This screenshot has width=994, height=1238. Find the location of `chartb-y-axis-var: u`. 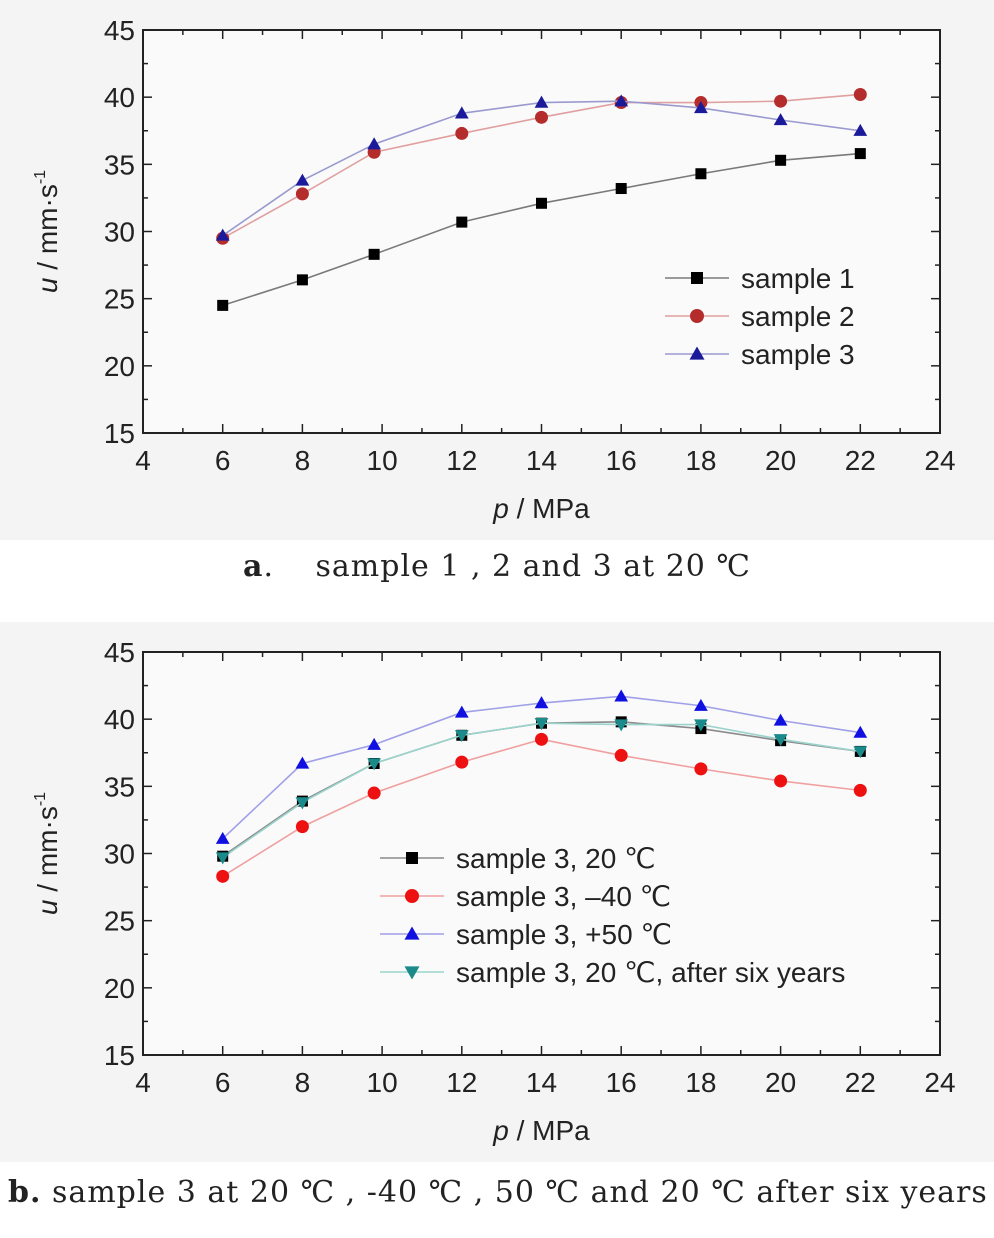

chartb-y-axis-var: u is located at coordinates (47, 907).